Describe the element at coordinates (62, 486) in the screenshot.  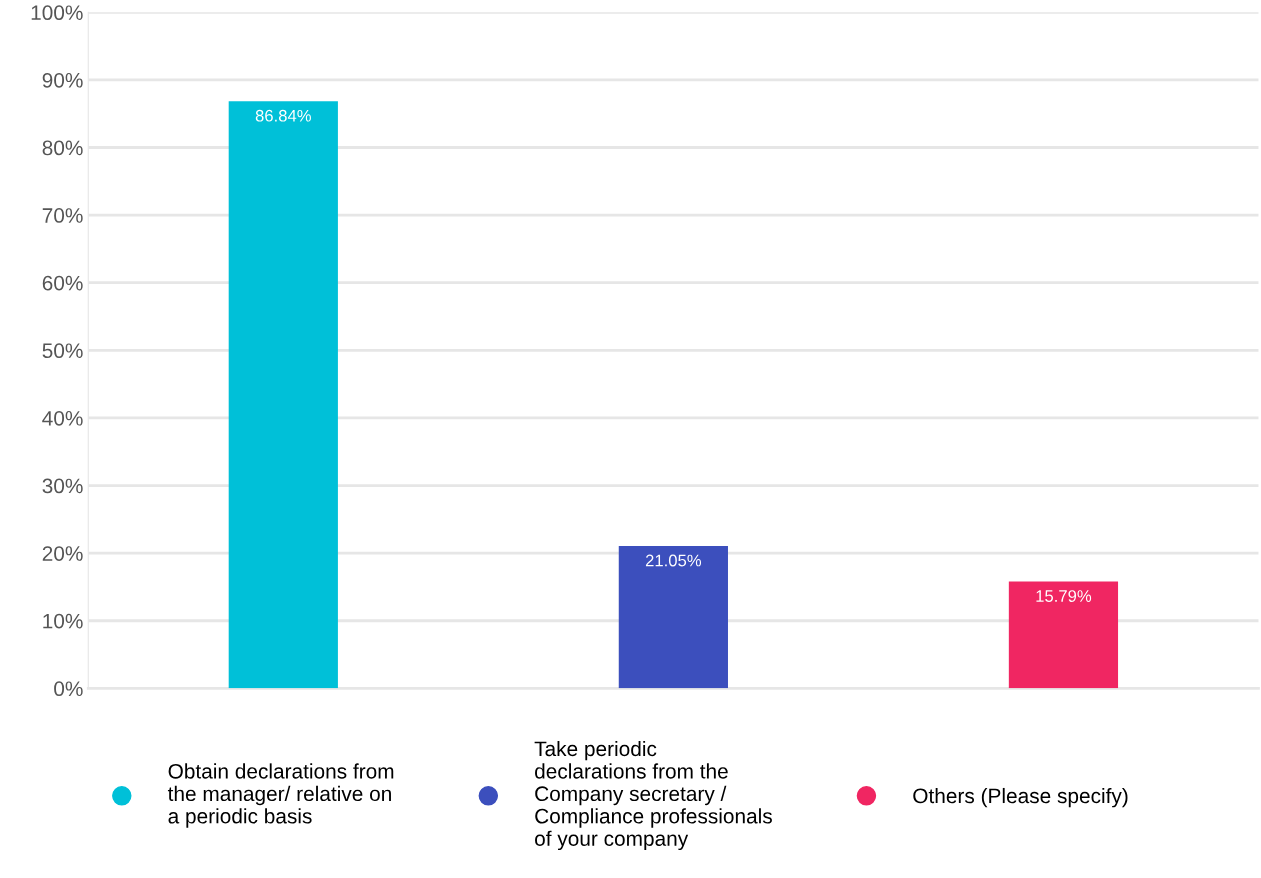
I see `y-tick-label: 30%` at that location.